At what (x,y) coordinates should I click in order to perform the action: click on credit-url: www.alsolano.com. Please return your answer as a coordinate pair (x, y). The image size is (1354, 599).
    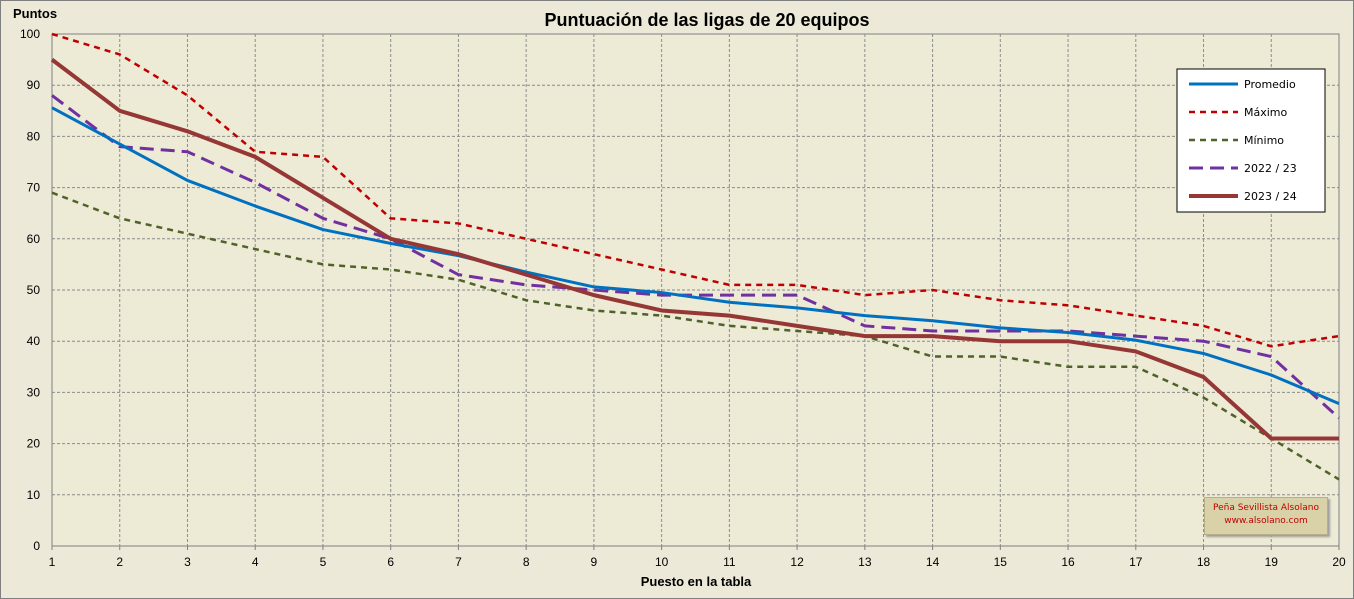
    Looking at the image, I should click on (1266, 521).